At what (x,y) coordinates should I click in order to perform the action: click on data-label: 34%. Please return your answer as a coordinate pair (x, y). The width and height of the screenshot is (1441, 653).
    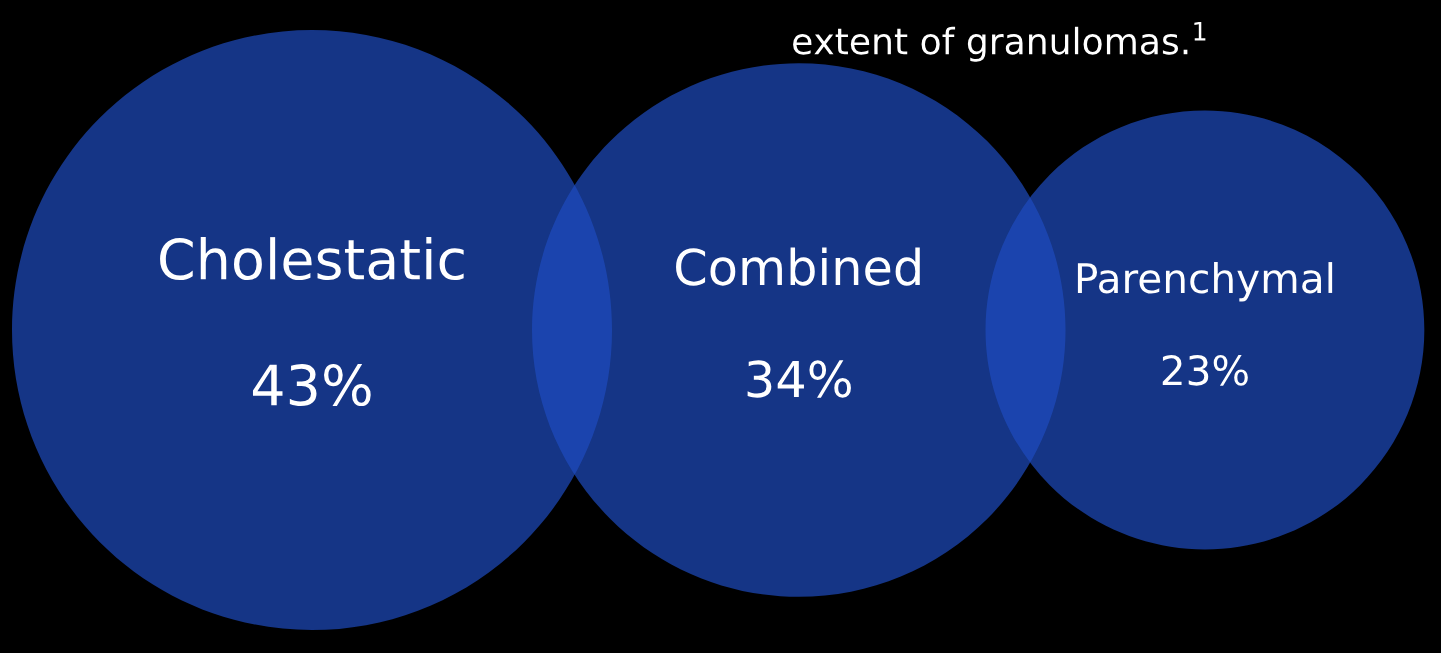
    Looking at the image, I should click on (799, 379).